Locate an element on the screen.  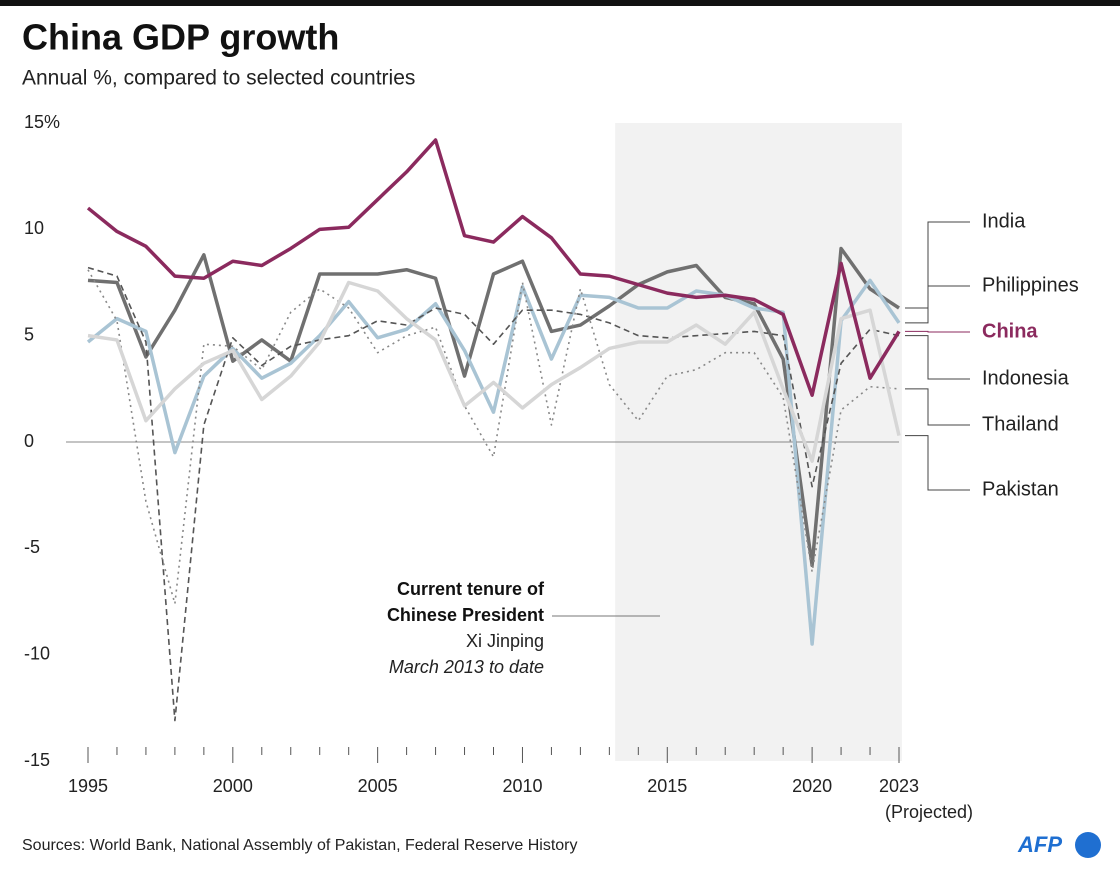
x-tick-label: 2023 is located at coordinates (899, 786).